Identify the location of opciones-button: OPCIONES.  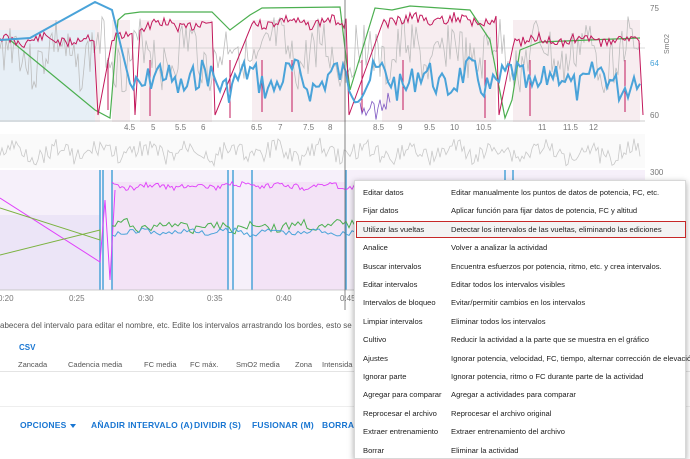
(48, 425).